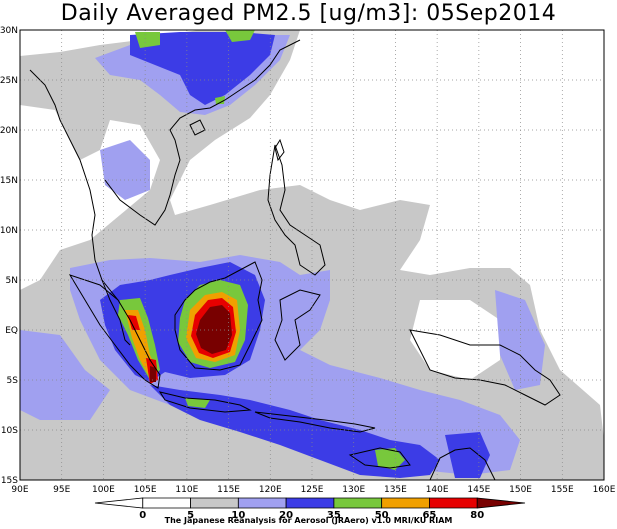 The image size is (617, 529). What do you see at coordinates (286, 515) in the screenshot?
I see `colorbar-level-label: 20` at bounding box center [286, 515].